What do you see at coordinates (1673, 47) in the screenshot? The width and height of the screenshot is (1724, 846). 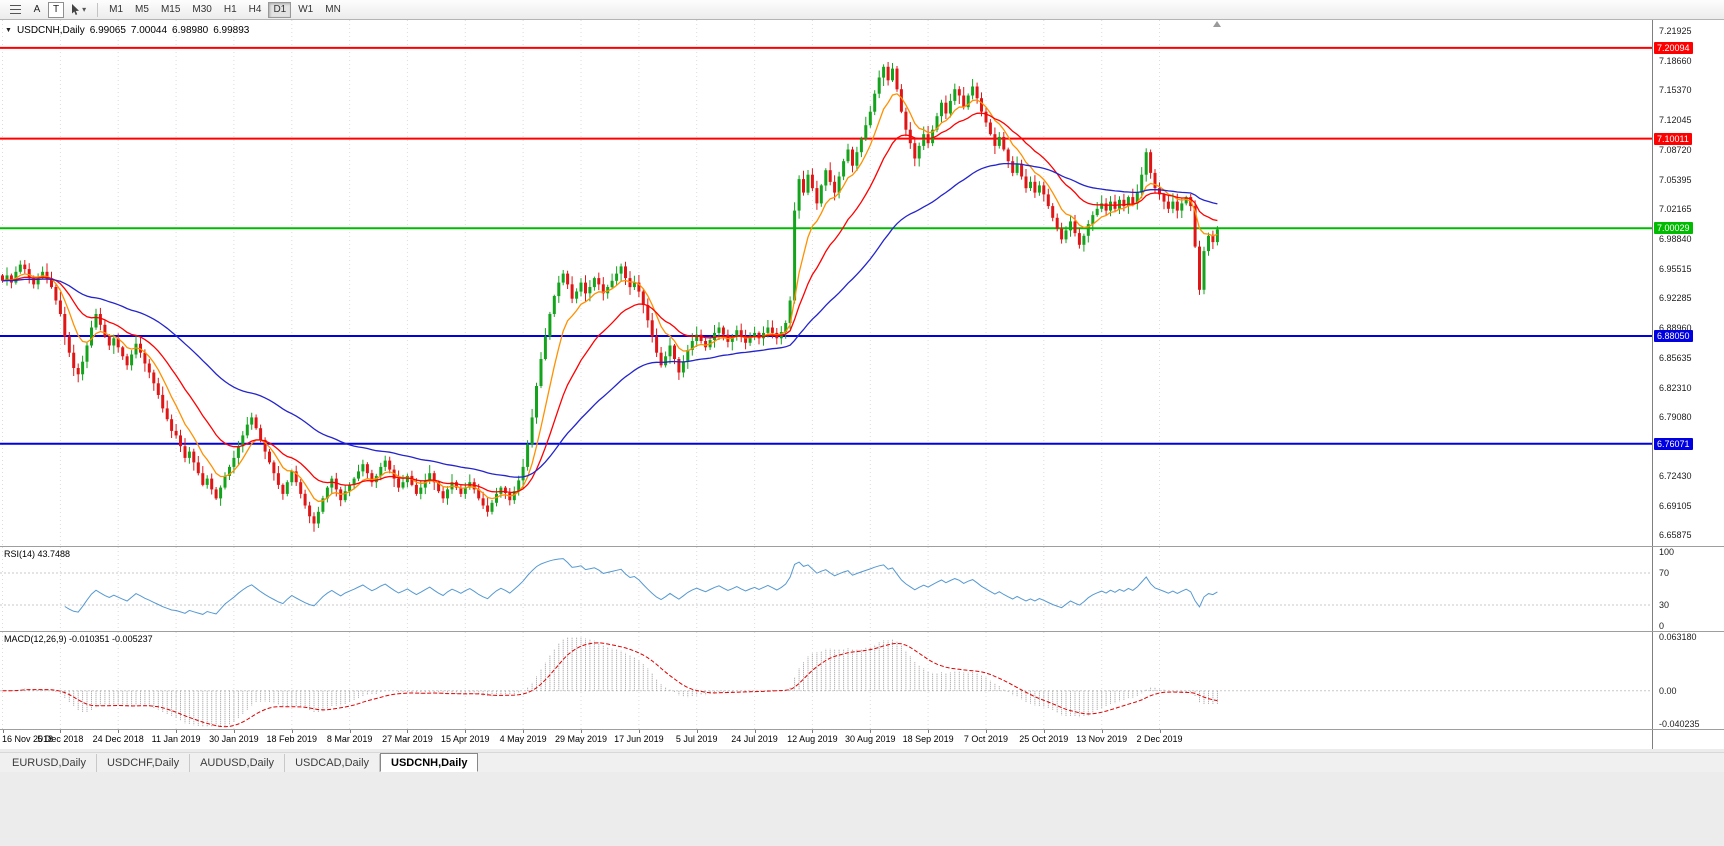 I see `price-line-label: 7.20094` at bounding box center [1673, 47].